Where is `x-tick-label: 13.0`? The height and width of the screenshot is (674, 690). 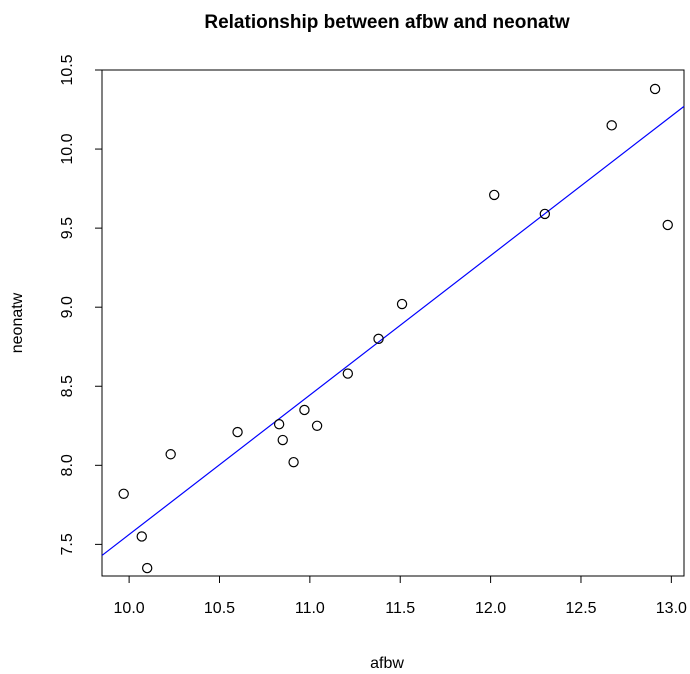
x-tick-label: 13.0 is located at coordinates (671, 608).